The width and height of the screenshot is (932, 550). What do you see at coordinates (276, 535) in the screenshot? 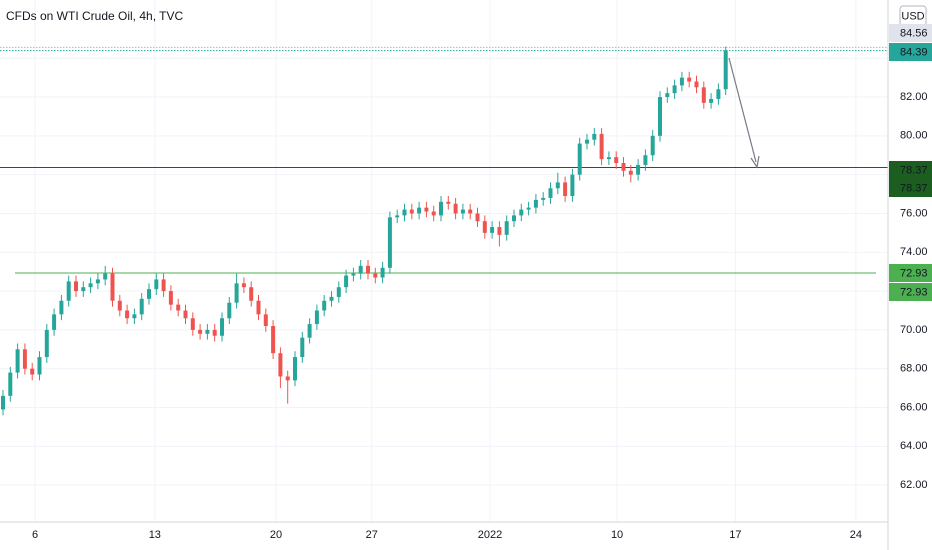
I see `x-tick-label: 20` at bounding box center [276, 535].